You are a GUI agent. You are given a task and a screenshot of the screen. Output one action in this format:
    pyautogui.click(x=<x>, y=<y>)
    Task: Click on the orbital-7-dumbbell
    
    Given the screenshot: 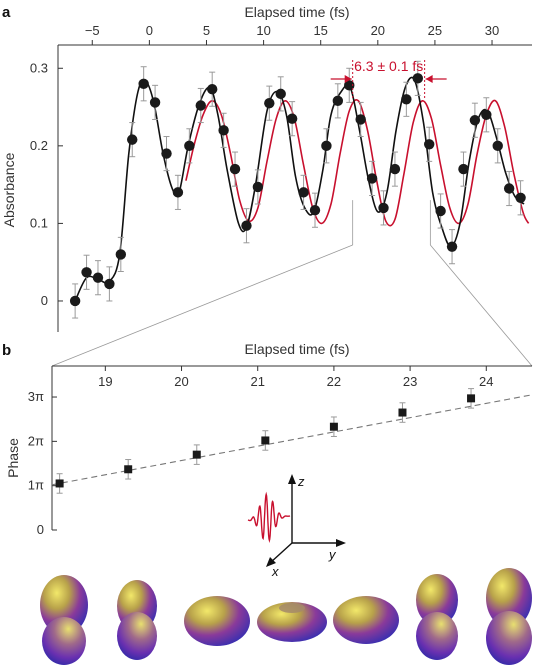 What is the action you would take?
    pyautogui.click(x=509, y=616)
    